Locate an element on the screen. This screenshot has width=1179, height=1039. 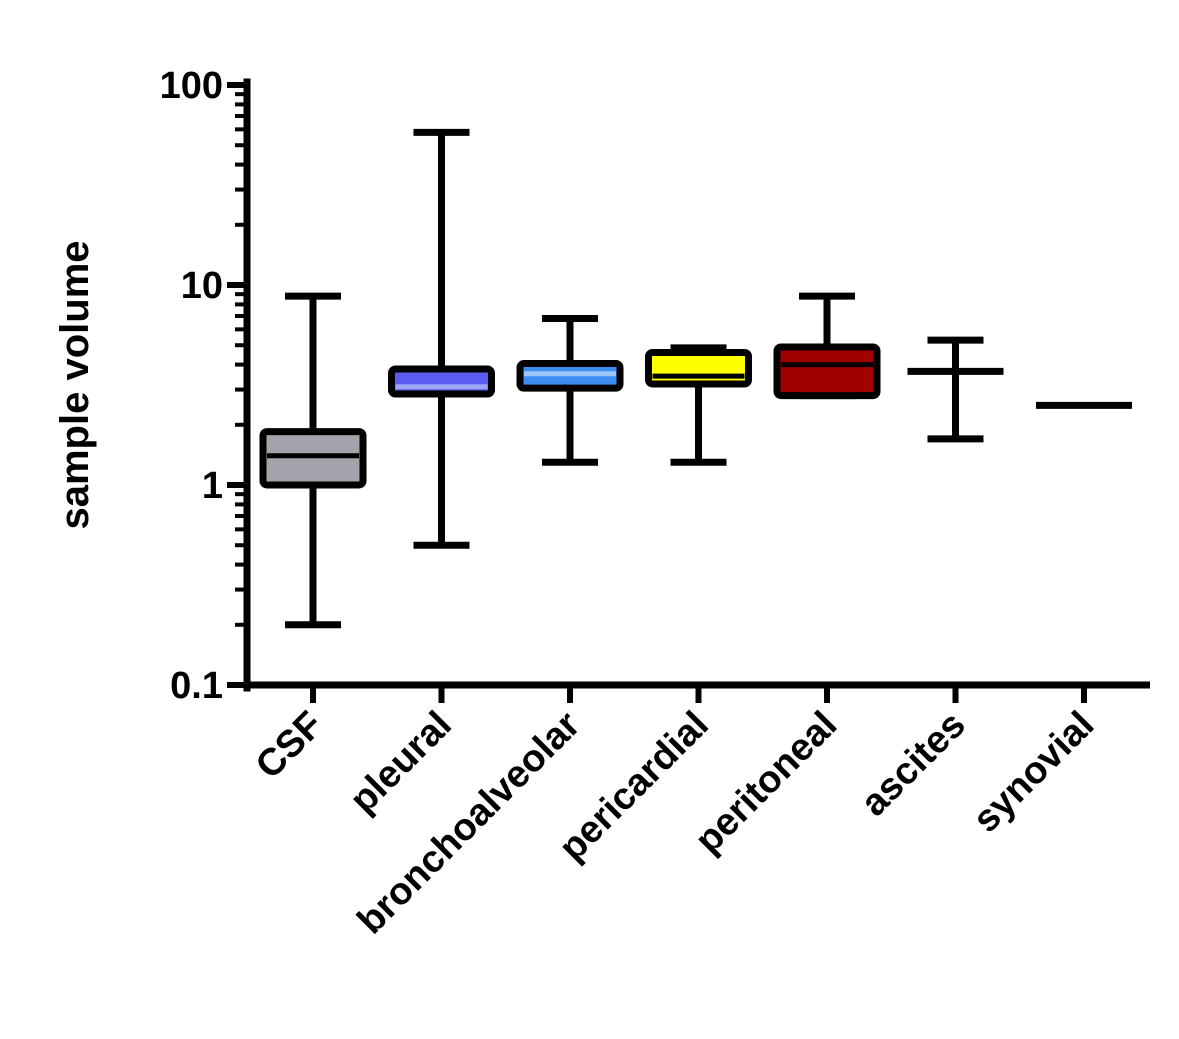
y-tick-label: 1 is located at coordinates (212, 486).